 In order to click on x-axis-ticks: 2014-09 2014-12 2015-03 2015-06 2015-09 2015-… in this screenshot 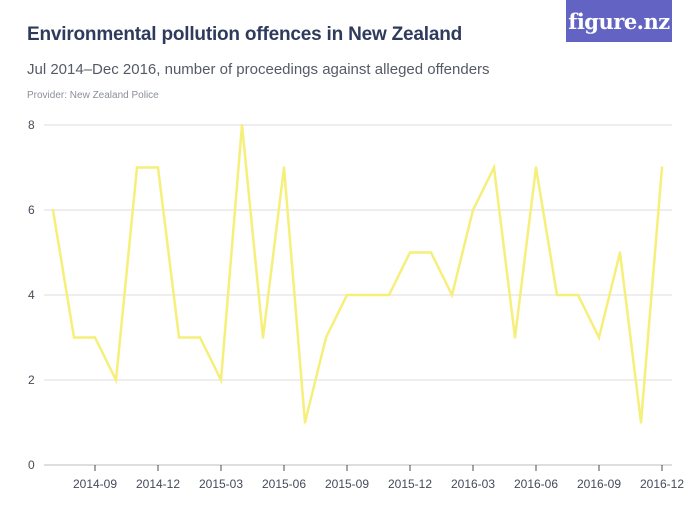, I will do `click(378, 478)`.